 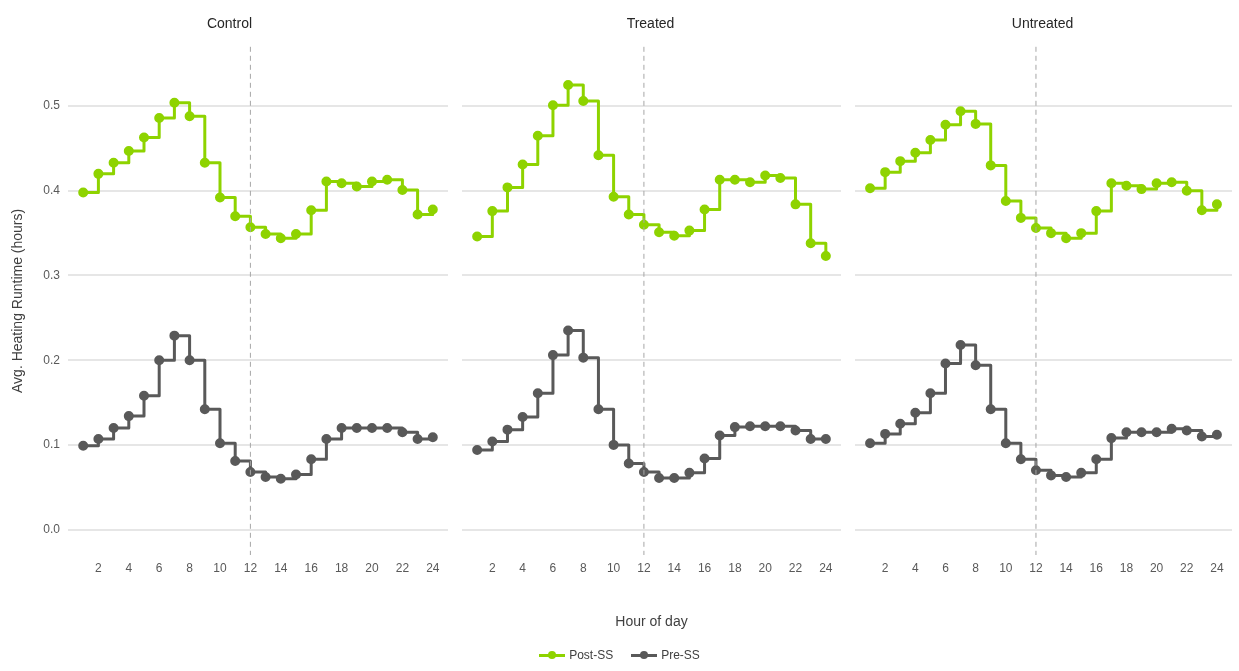 What do you see at coordinates (52, 444) in the screenshot?
I see `y-tick-label: 0.1` at bounding box center [52, 444].